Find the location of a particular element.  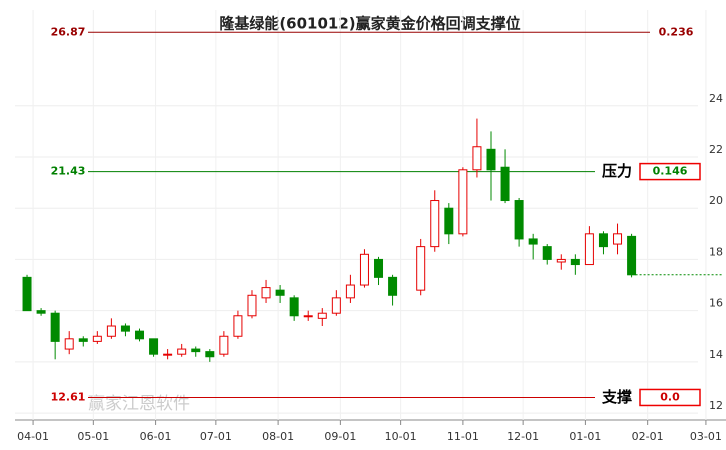

y-tick-label: 18 is located at coordinates (716, 251).